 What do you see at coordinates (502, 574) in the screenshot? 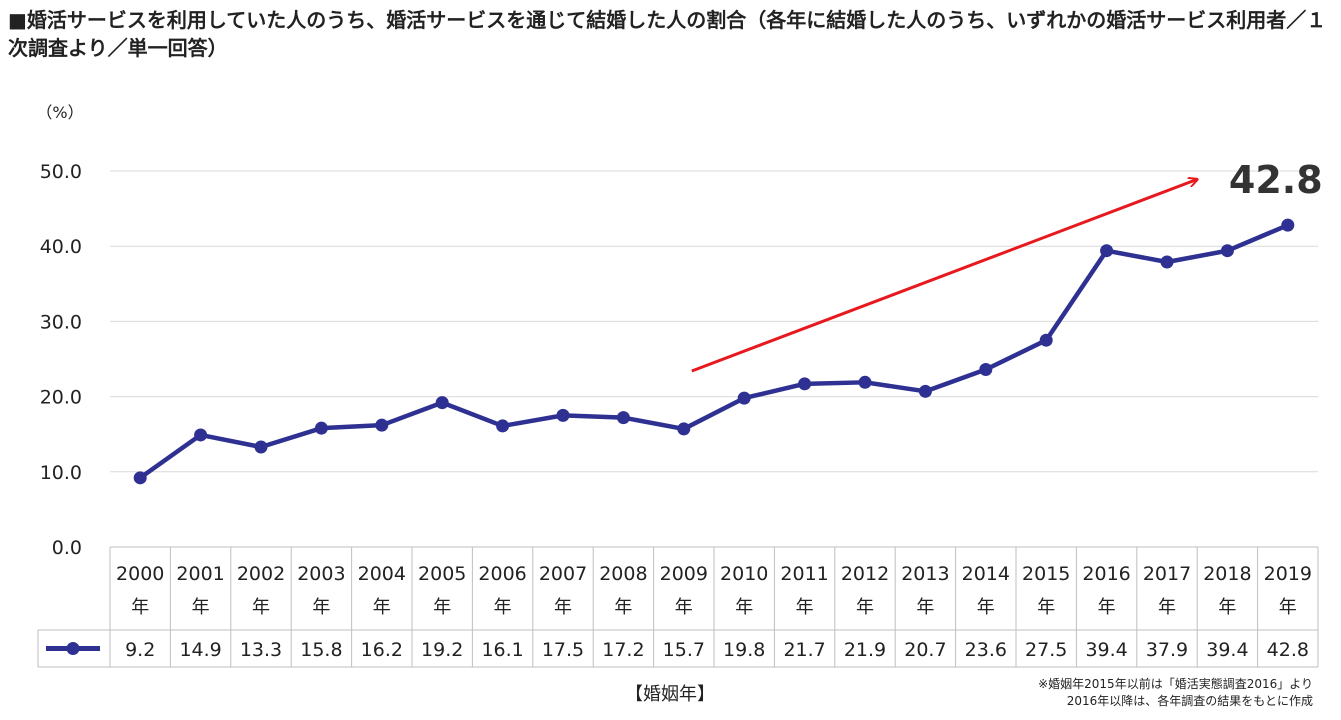
I see `x-tick-label: 2006` at bounding box center [502, 574].